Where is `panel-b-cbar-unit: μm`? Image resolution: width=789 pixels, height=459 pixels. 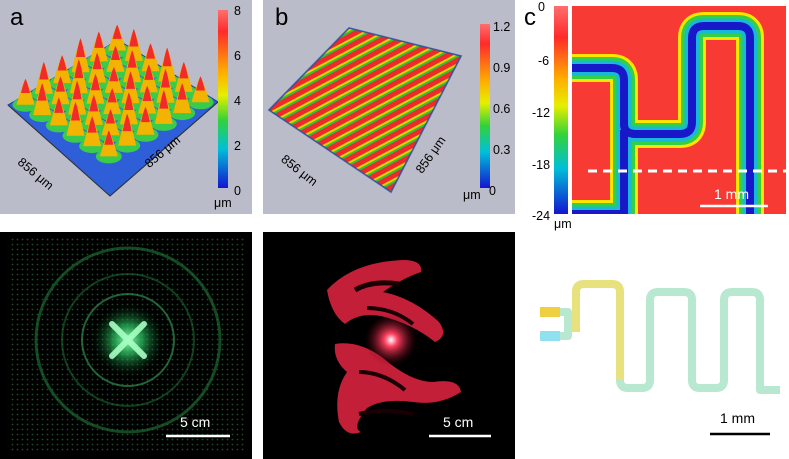
panel-b-cbar-unit: μm is located at coordinates (472, 195).